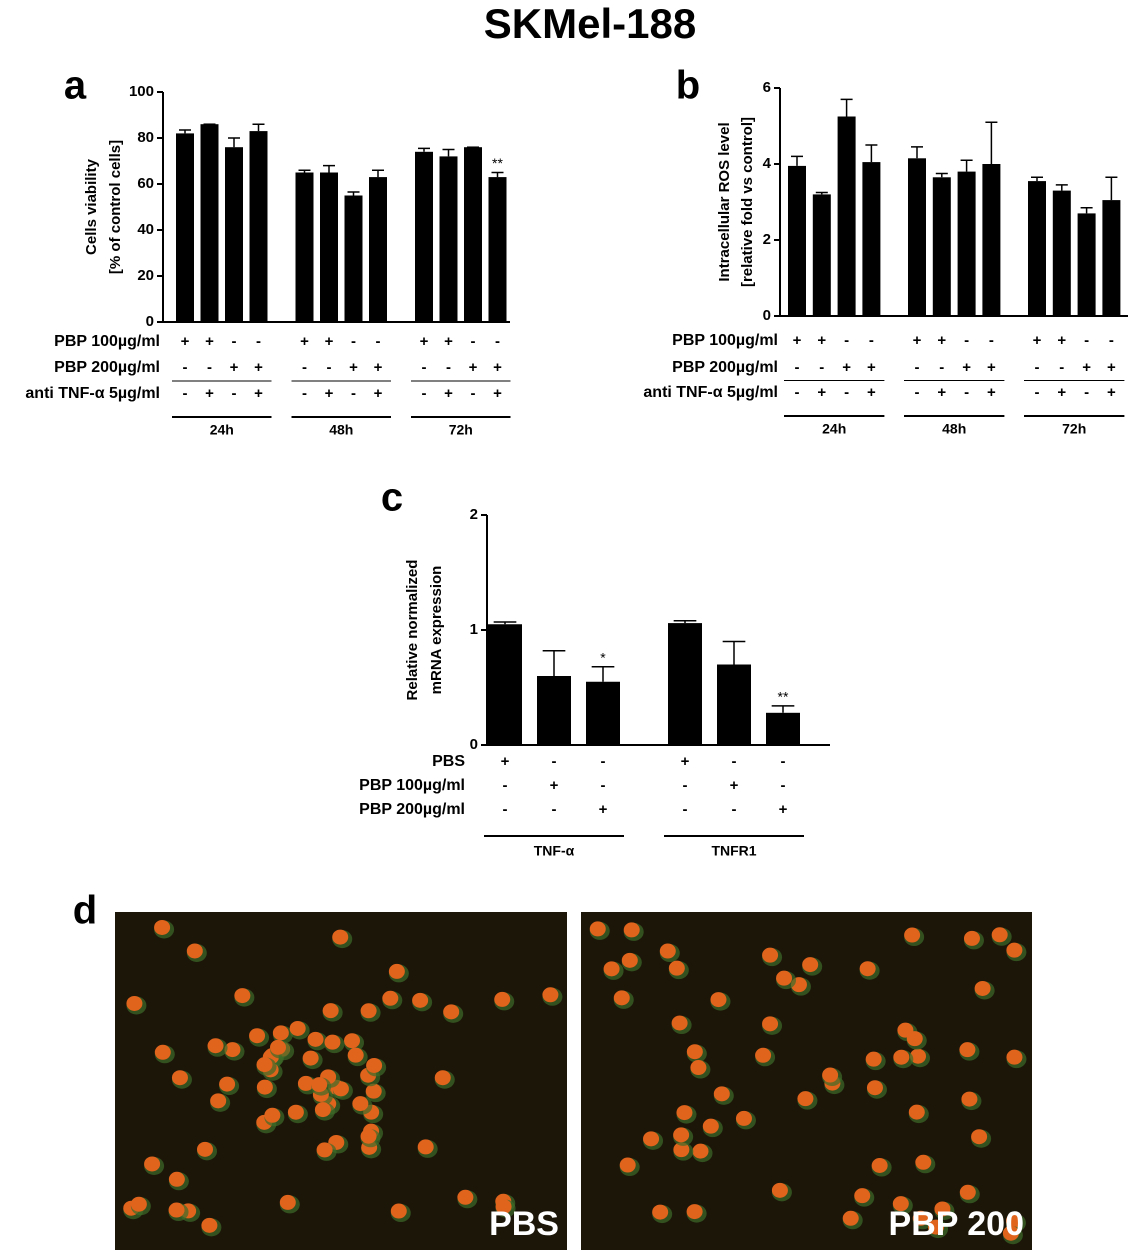 The width and height of the screenshot is (1130, 1252). I want to click on group-label: 48h, so click(341, 430).